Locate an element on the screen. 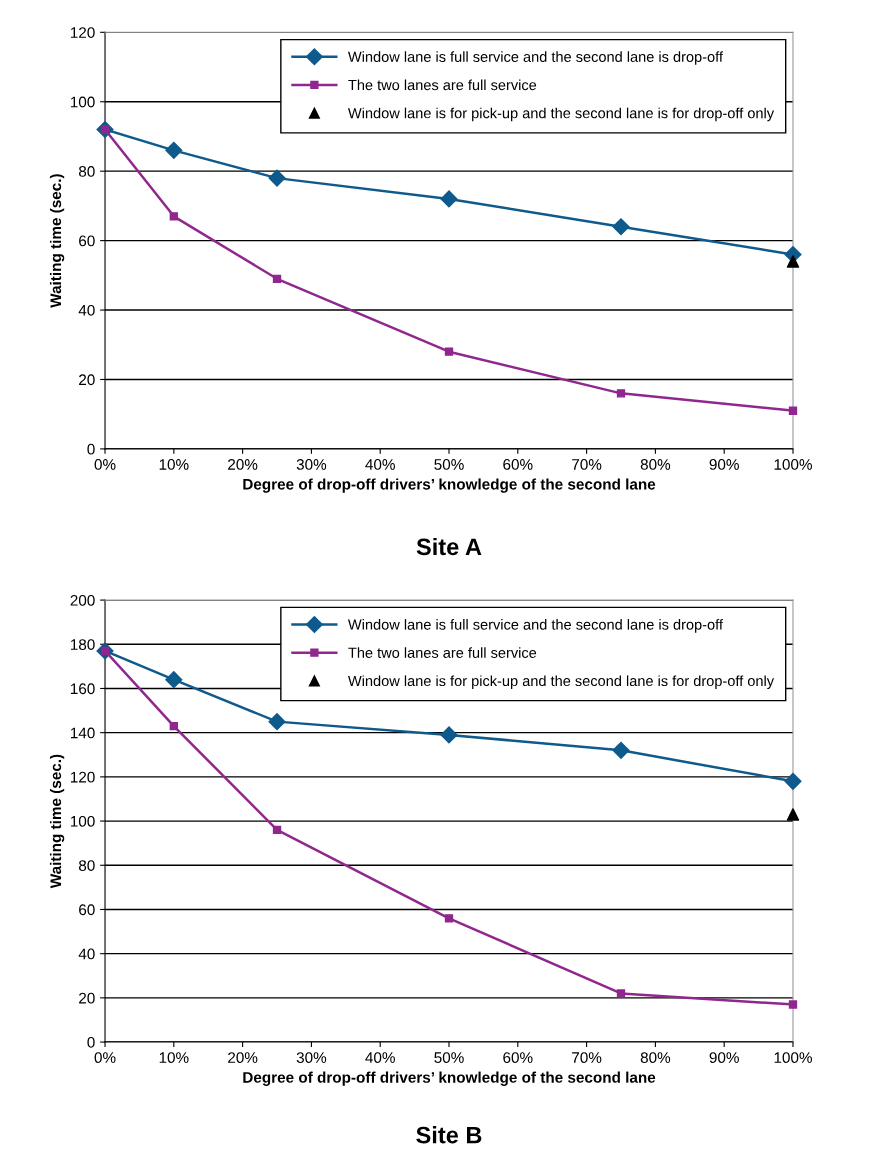  y-tick-label: 160 is located at coordinates (82, 689).